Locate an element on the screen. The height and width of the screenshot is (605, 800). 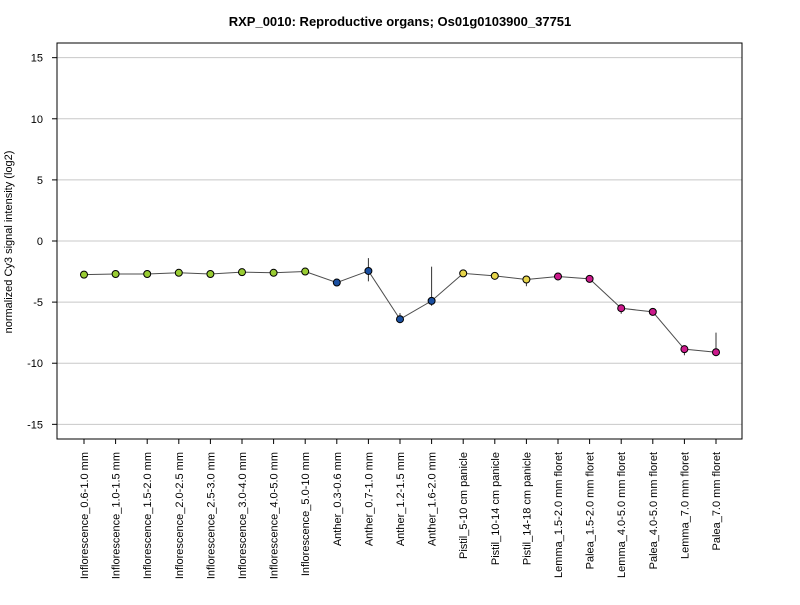
x-tick-label: Inflorescence_2.0-2.5 mm is located at coordinates (180, 515).